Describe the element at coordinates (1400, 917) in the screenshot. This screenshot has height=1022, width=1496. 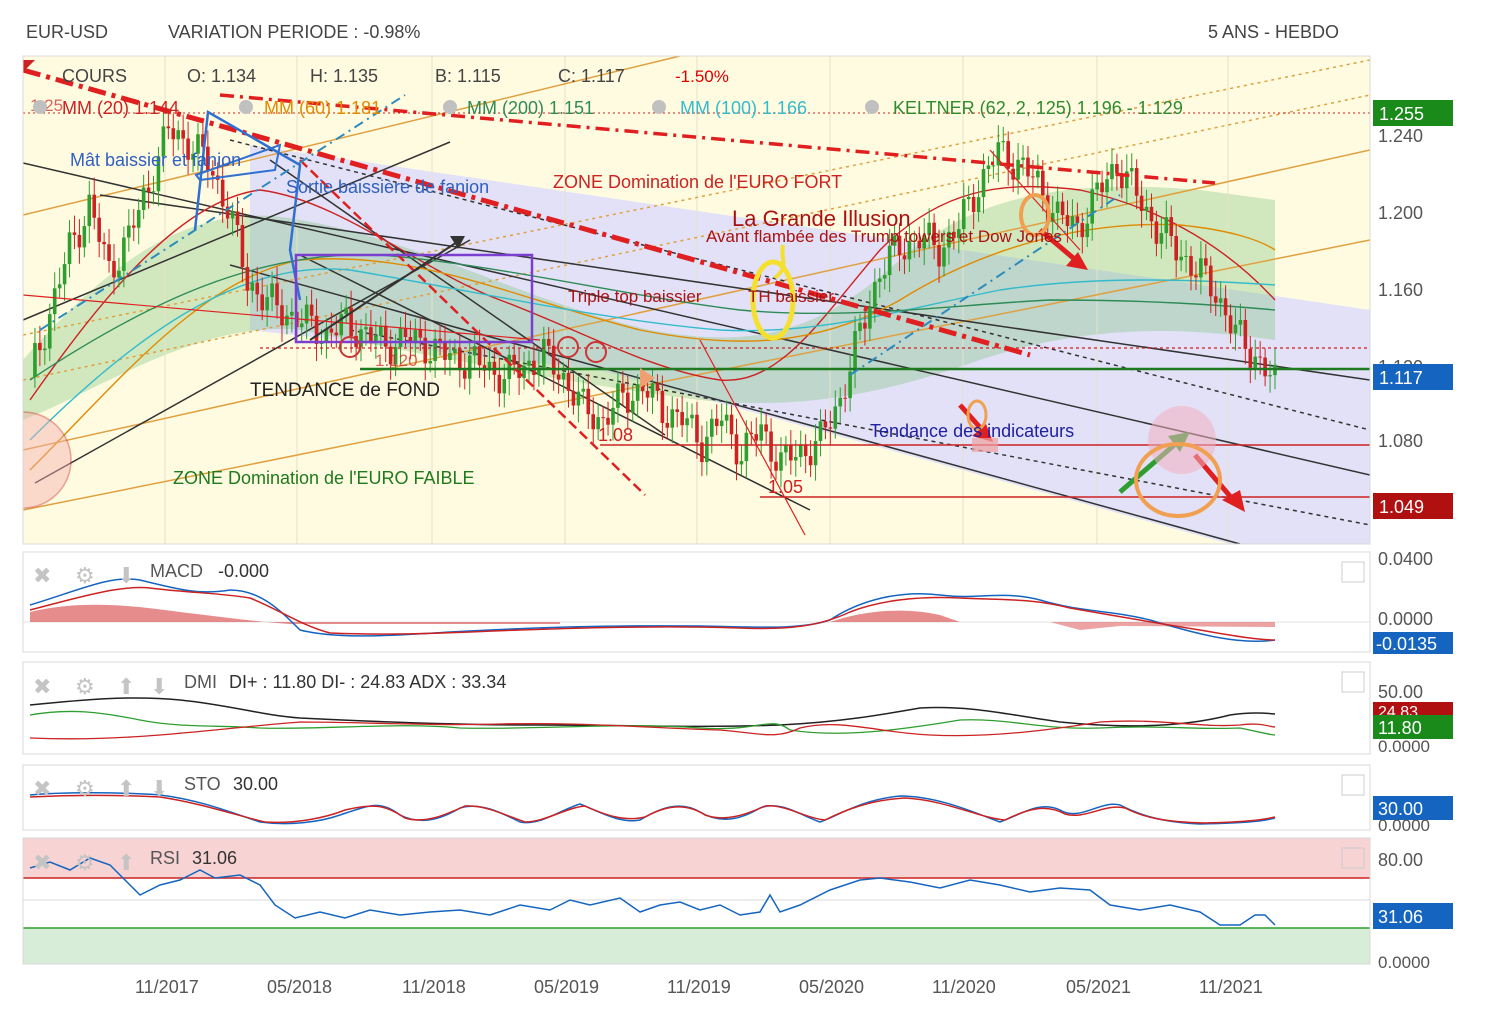
I see `badge-rsi-value: 31.06` at that location.